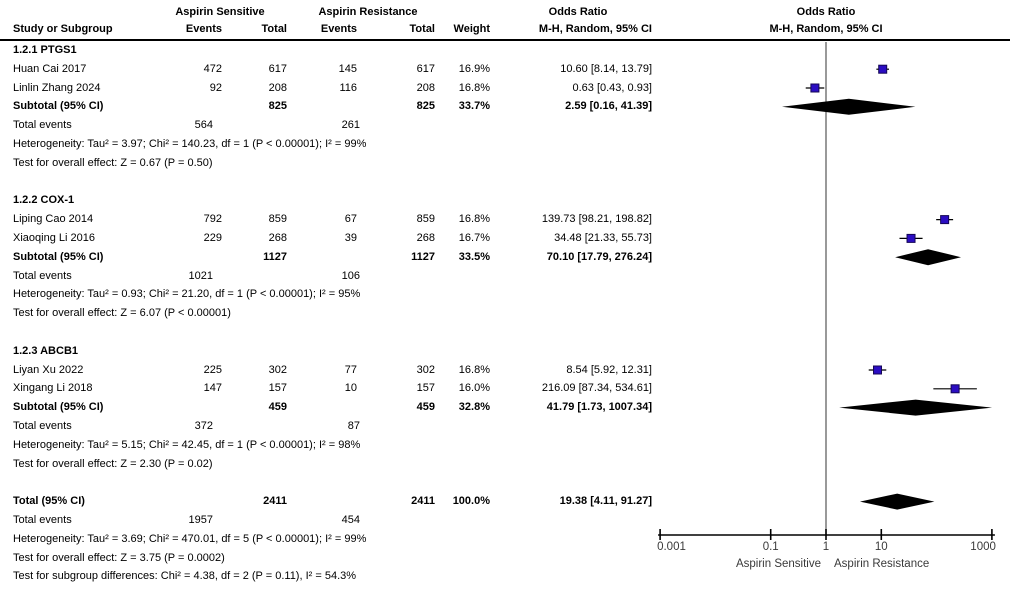 The height and width of the screenshot is (594, 1010). I want to click on total-events1-value: 1957, so click(200, 519).